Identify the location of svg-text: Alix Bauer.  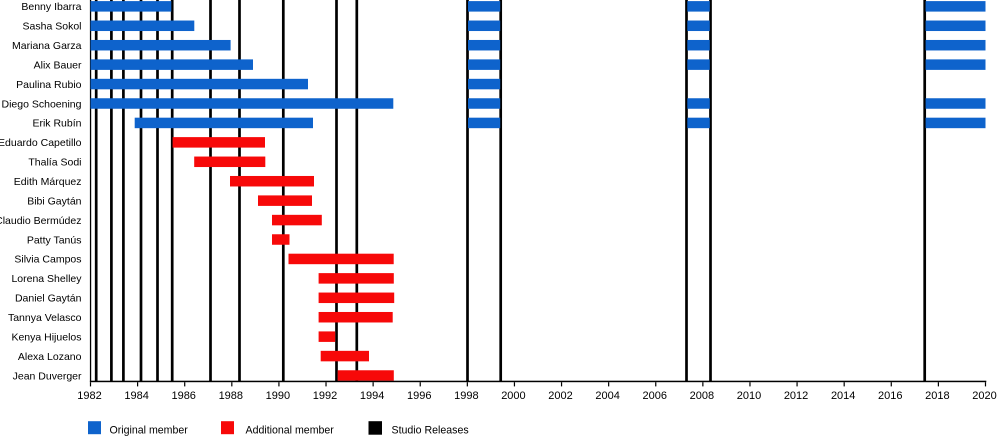
(58, 65).